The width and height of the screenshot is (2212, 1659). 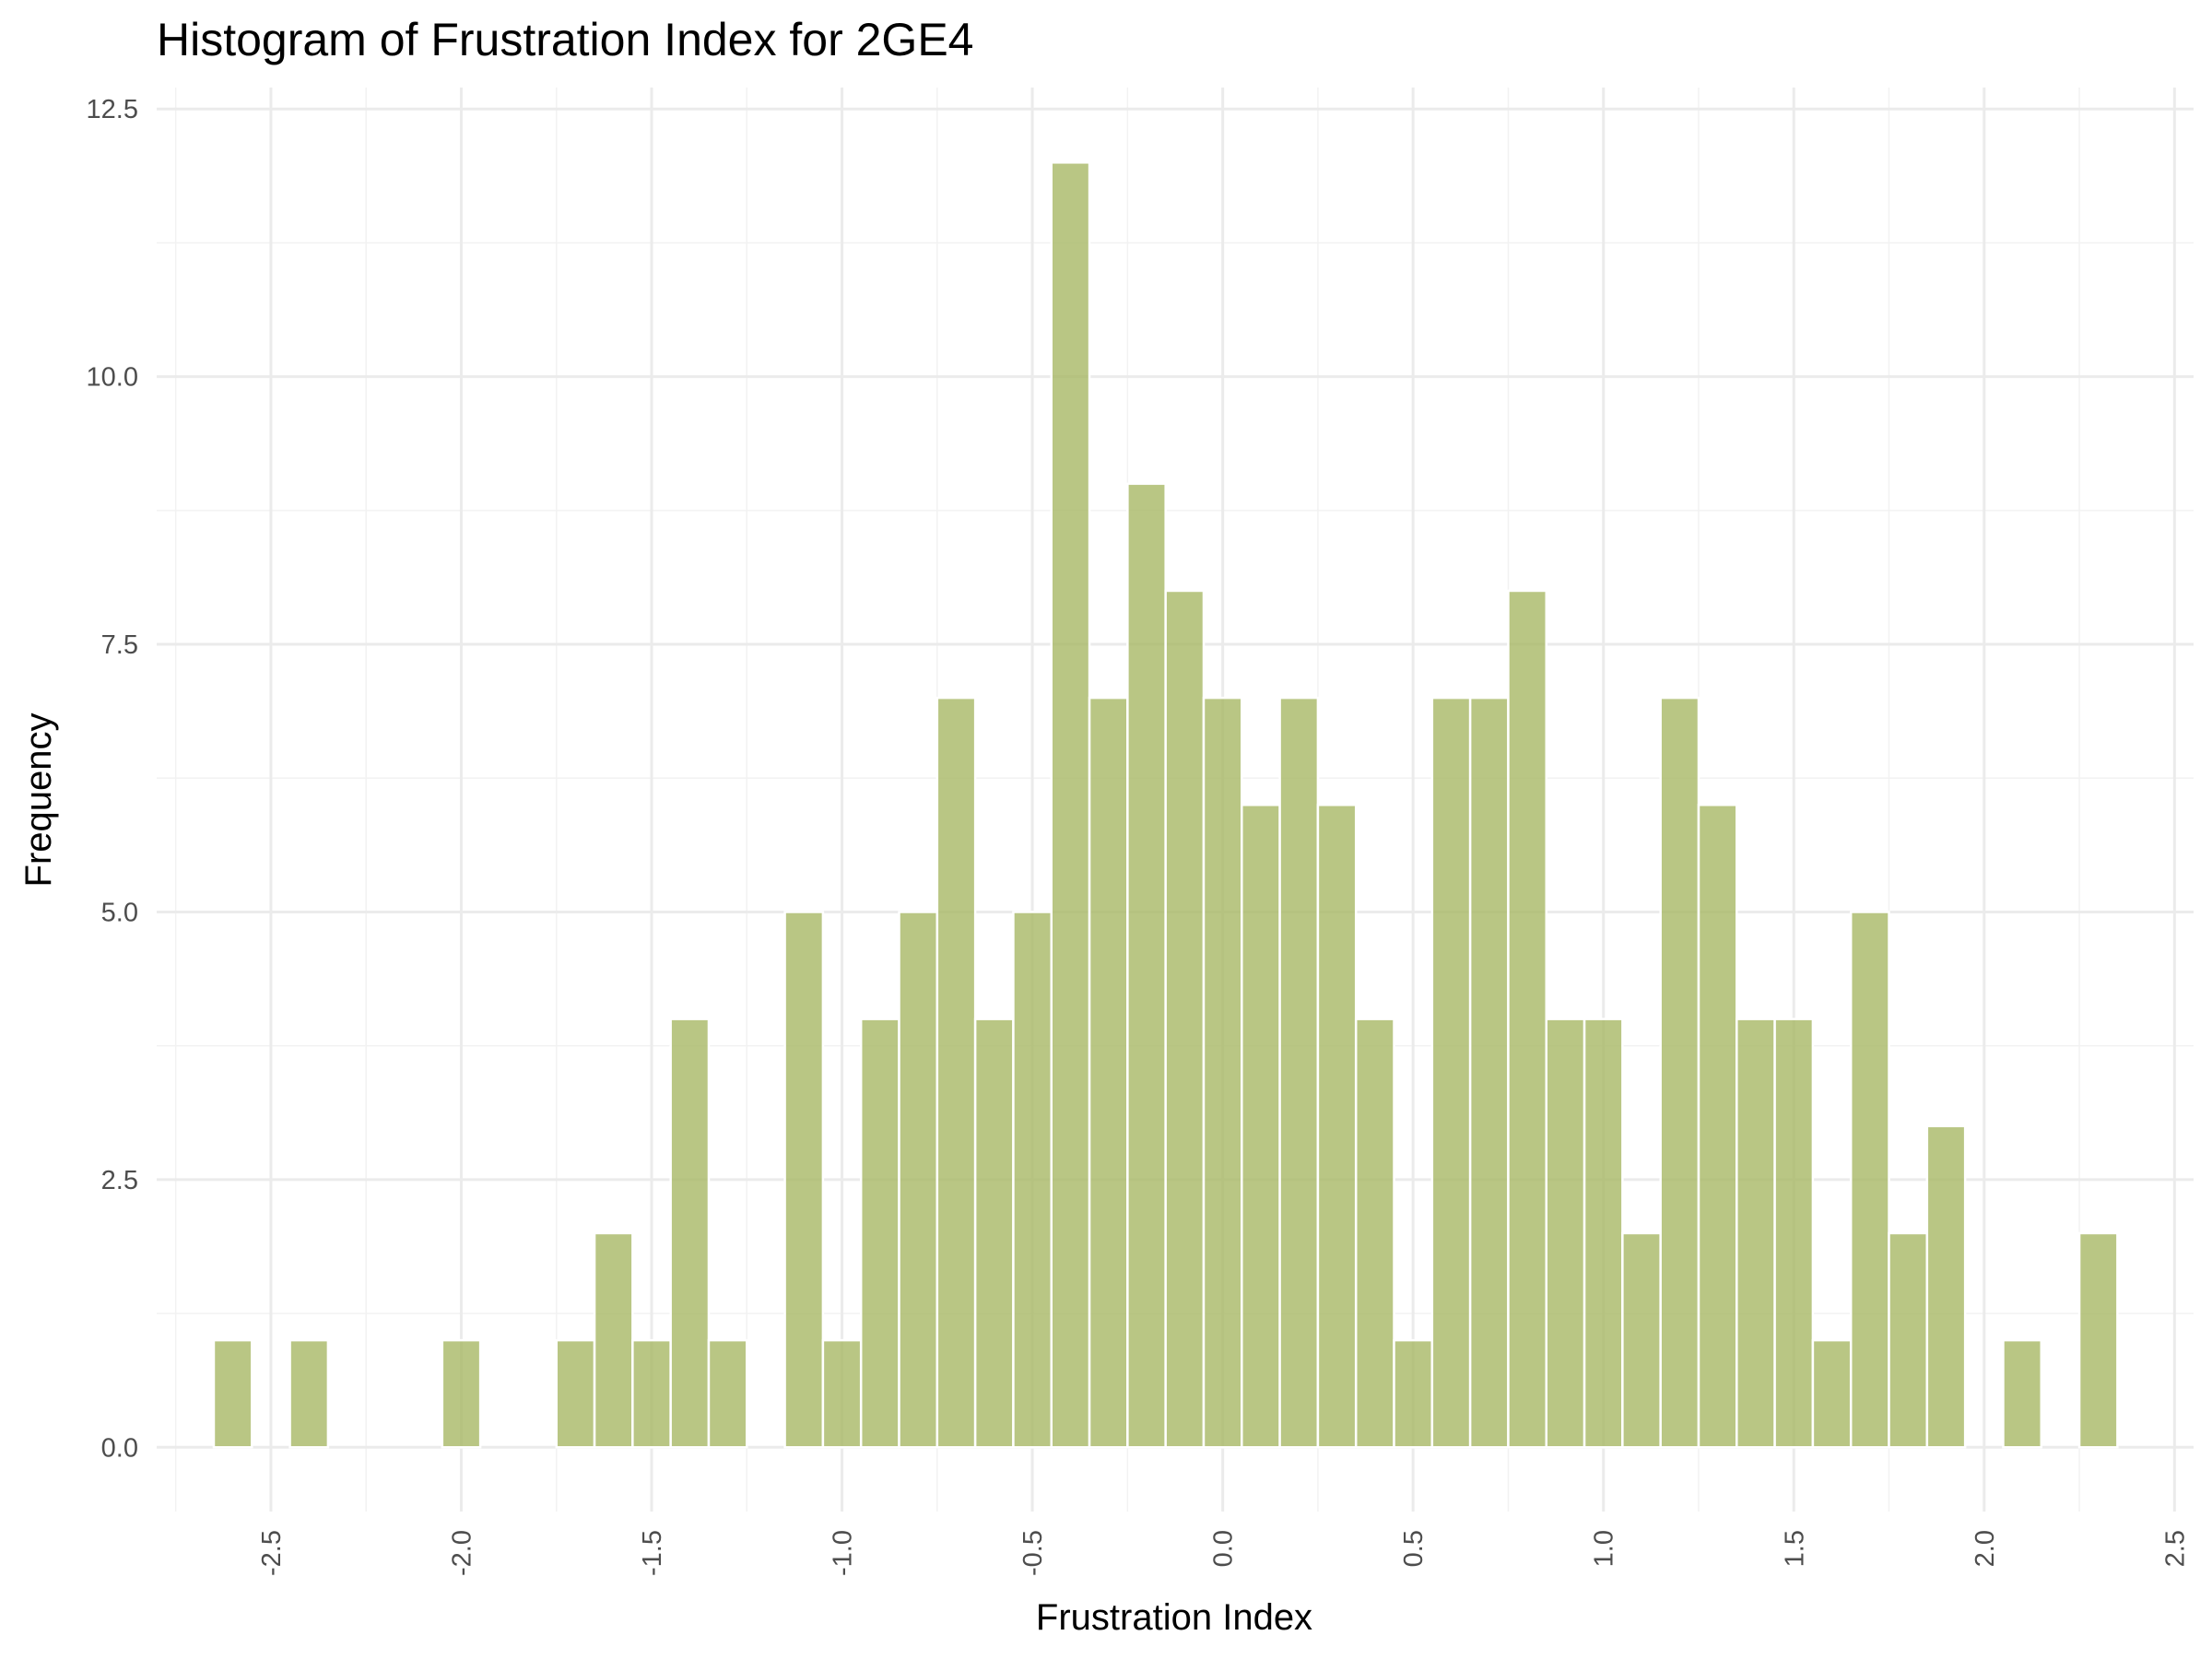 I want to click on y-axis-ticks: 0.0 2.5 5.0 7.5 10.0 12.5, so click(x=112, y=779).